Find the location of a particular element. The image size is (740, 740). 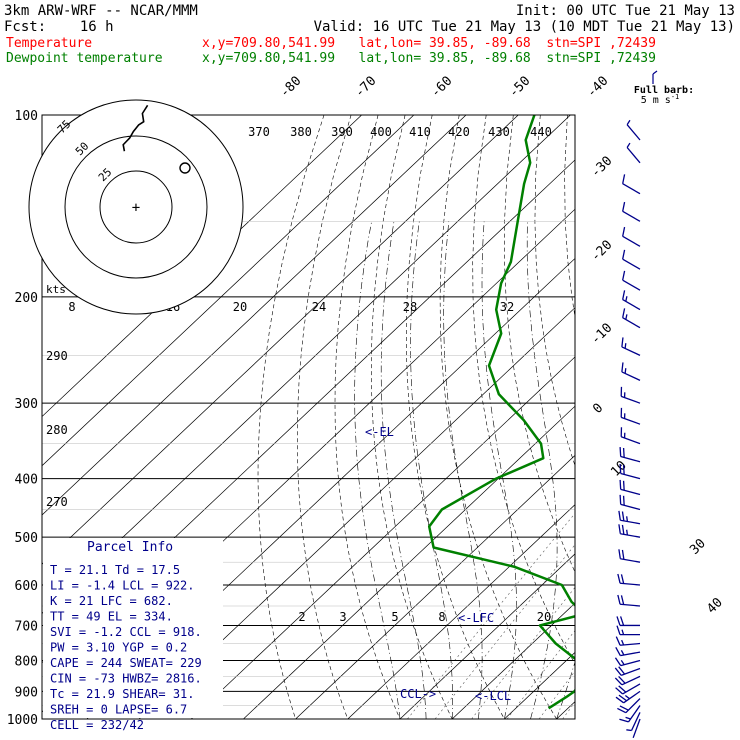

pressure-label: 500 is located at coordinates (26, 538).